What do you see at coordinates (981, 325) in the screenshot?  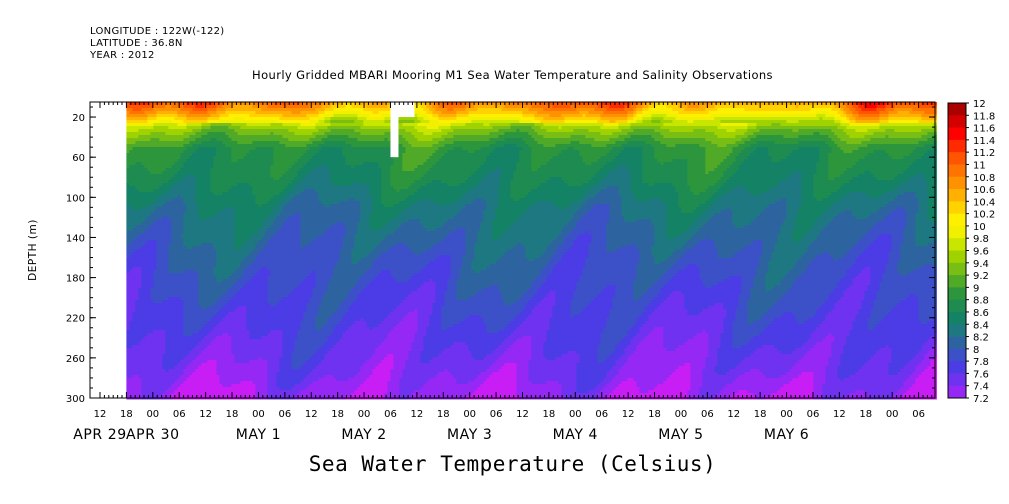 I see `colorbar-label: 8.4` at bounding box center [981, 325].